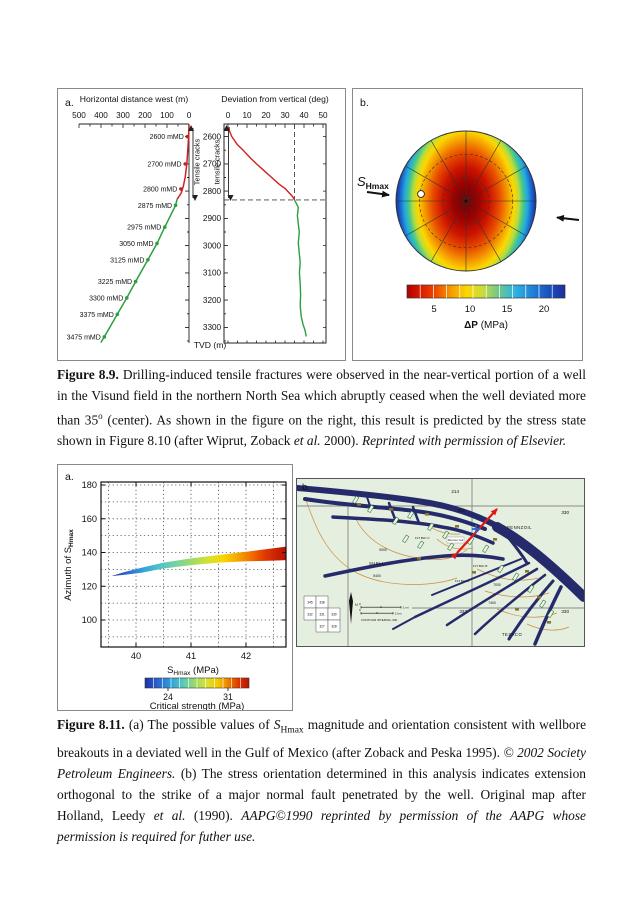  I want to click on contour-label: 5400, so click(377, 576).